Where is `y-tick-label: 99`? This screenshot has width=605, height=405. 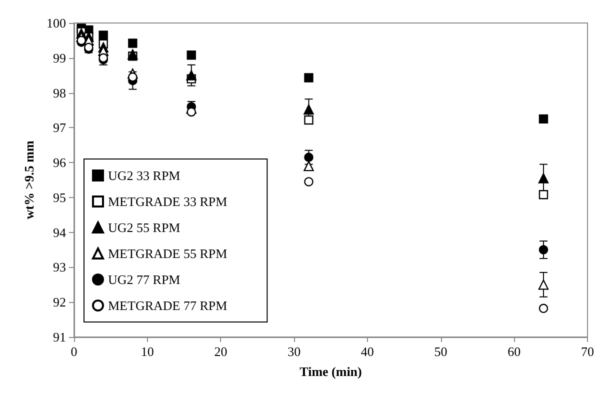 y-tick-label: 99 is located at coordinates (59, 58).